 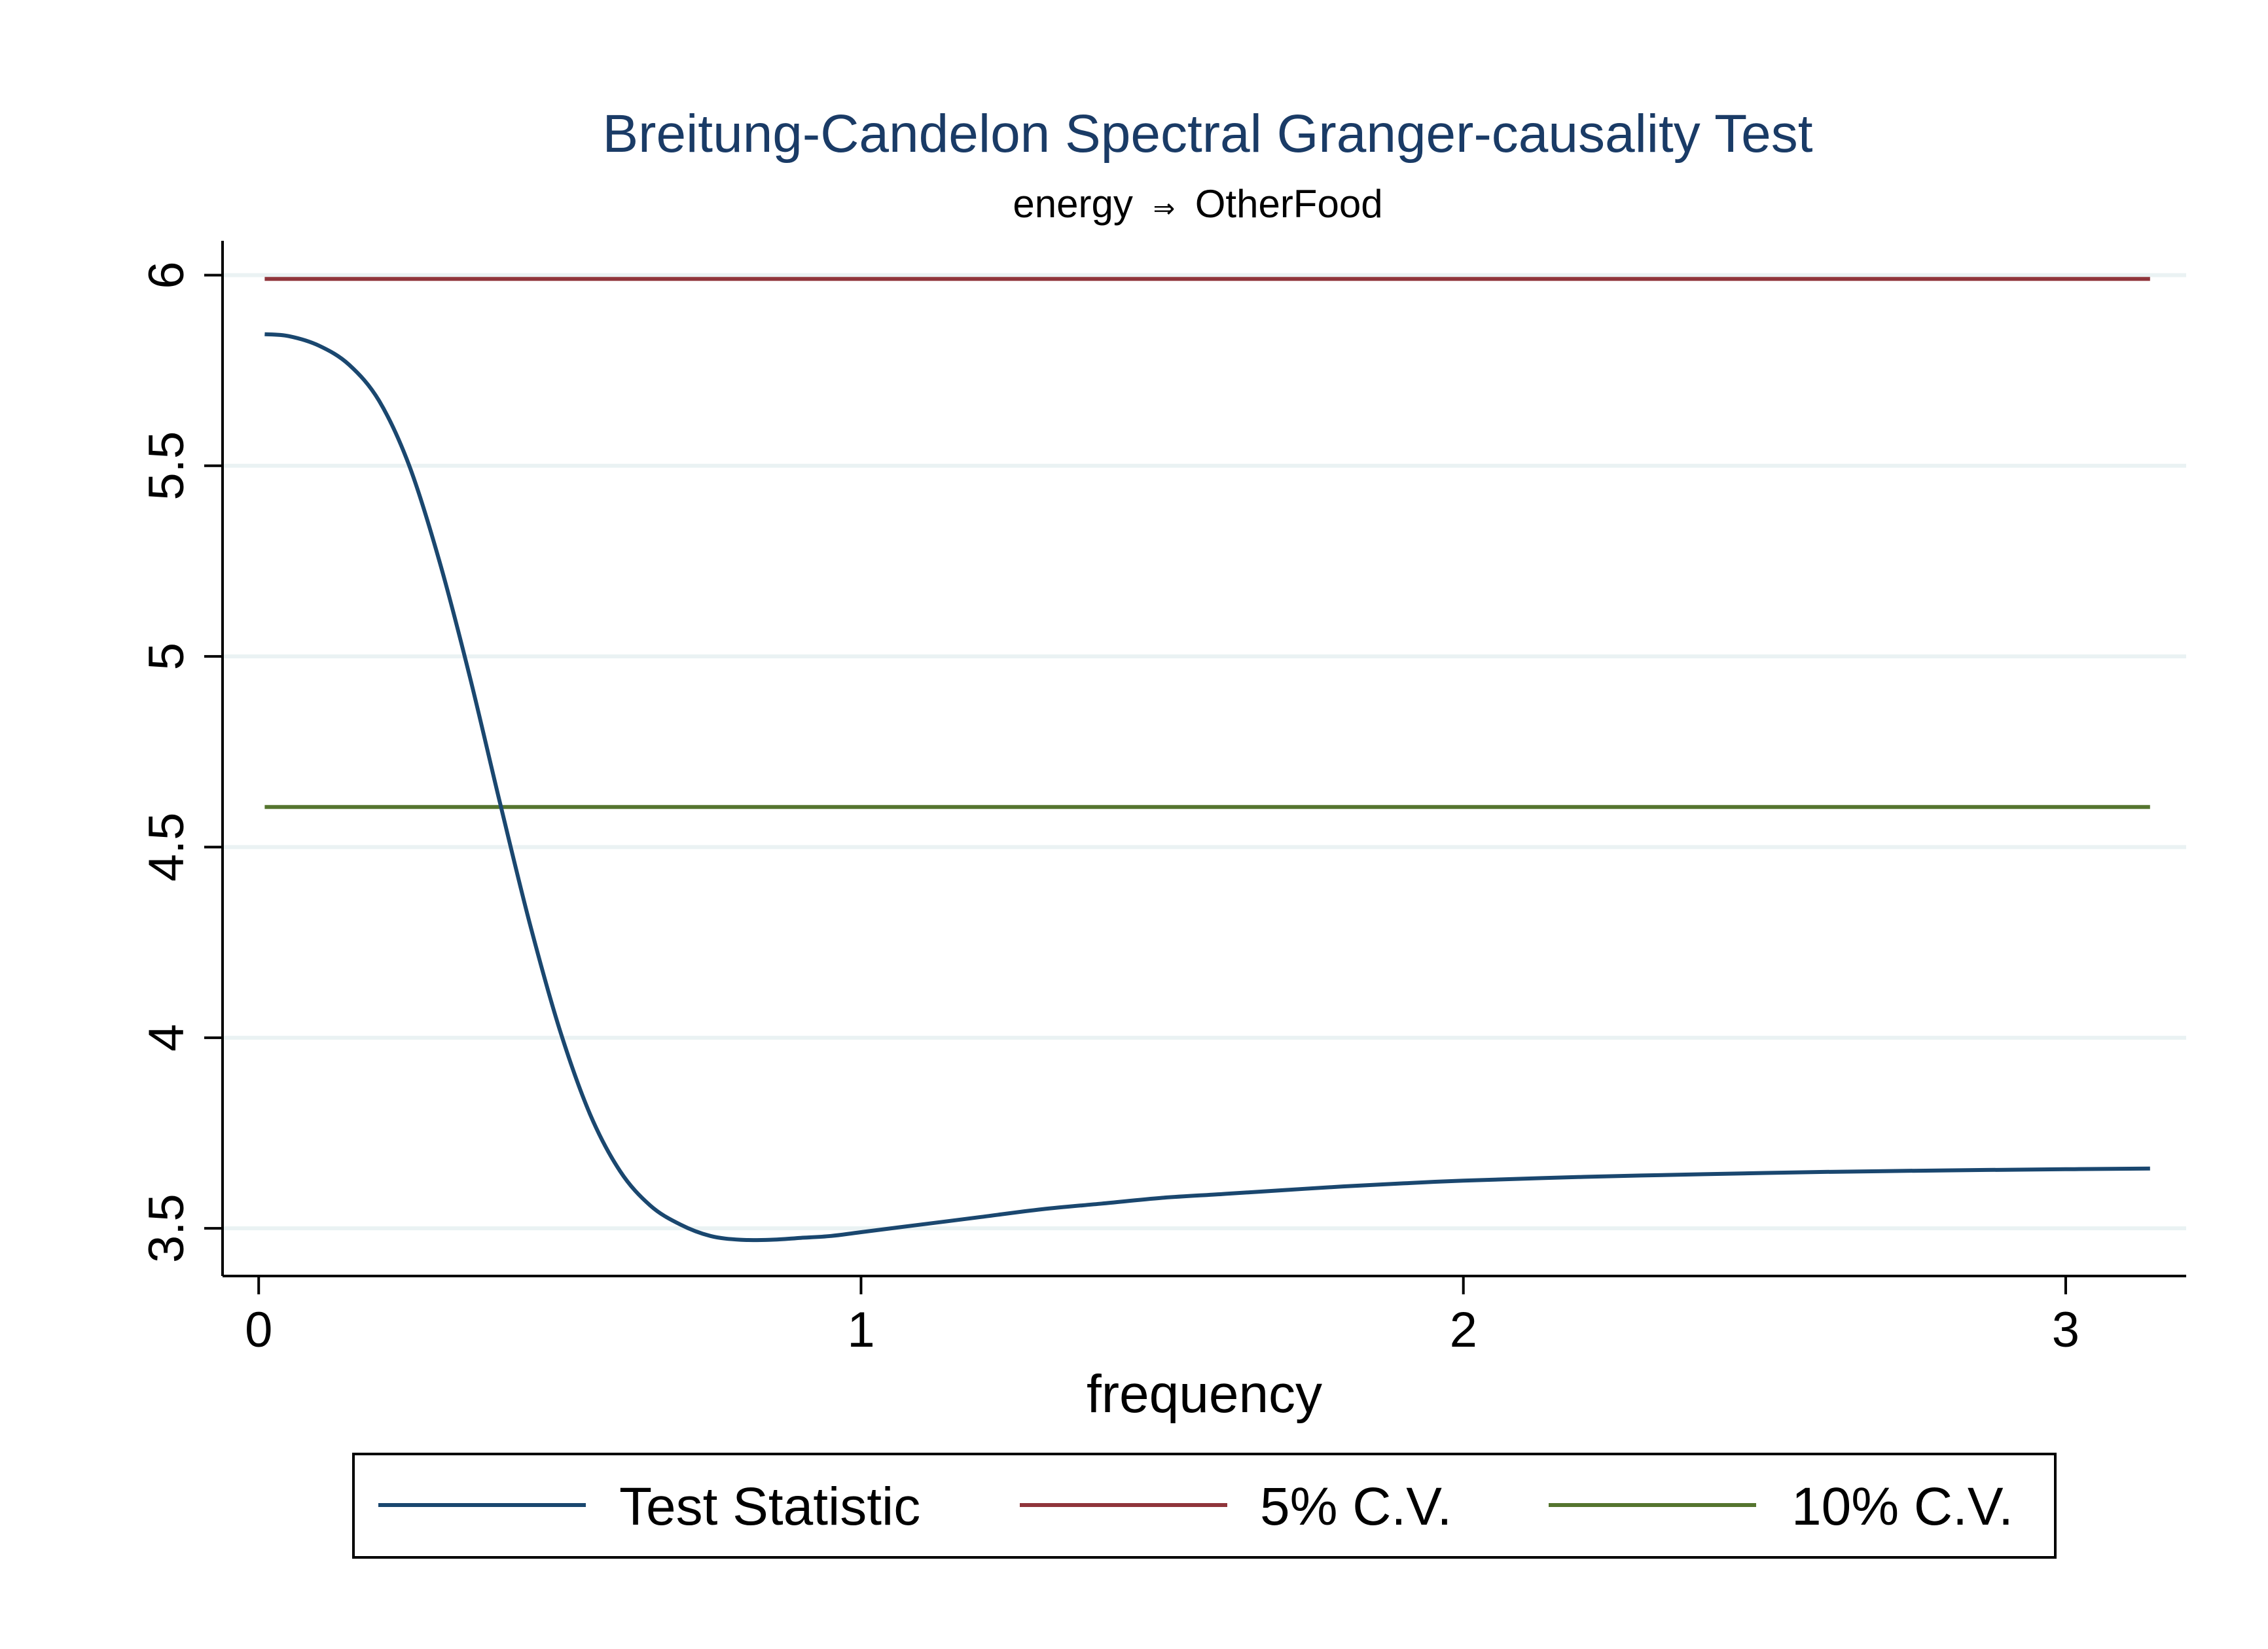 I want to click on y-tick-label: 5, so click(x=166, y=656).